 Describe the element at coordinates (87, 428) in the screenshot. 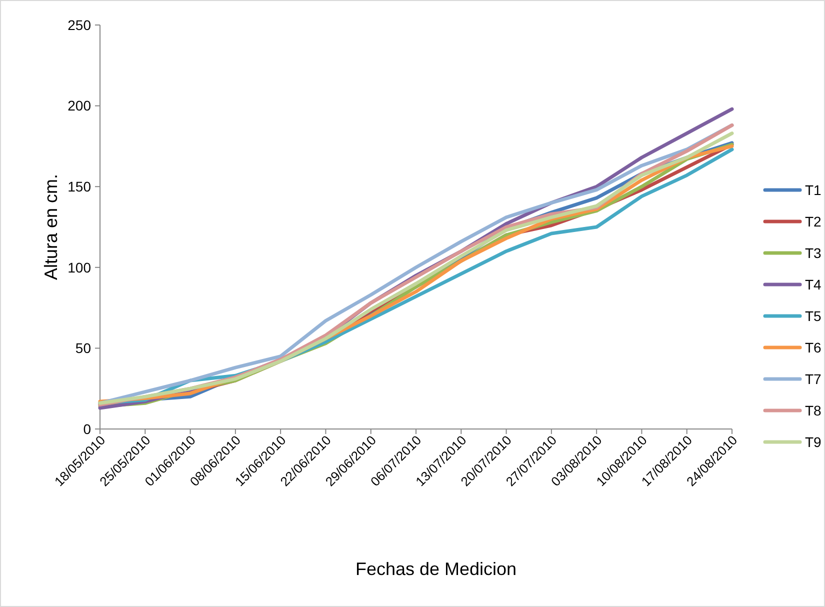

I see `y-tick-label: 0` at that location.